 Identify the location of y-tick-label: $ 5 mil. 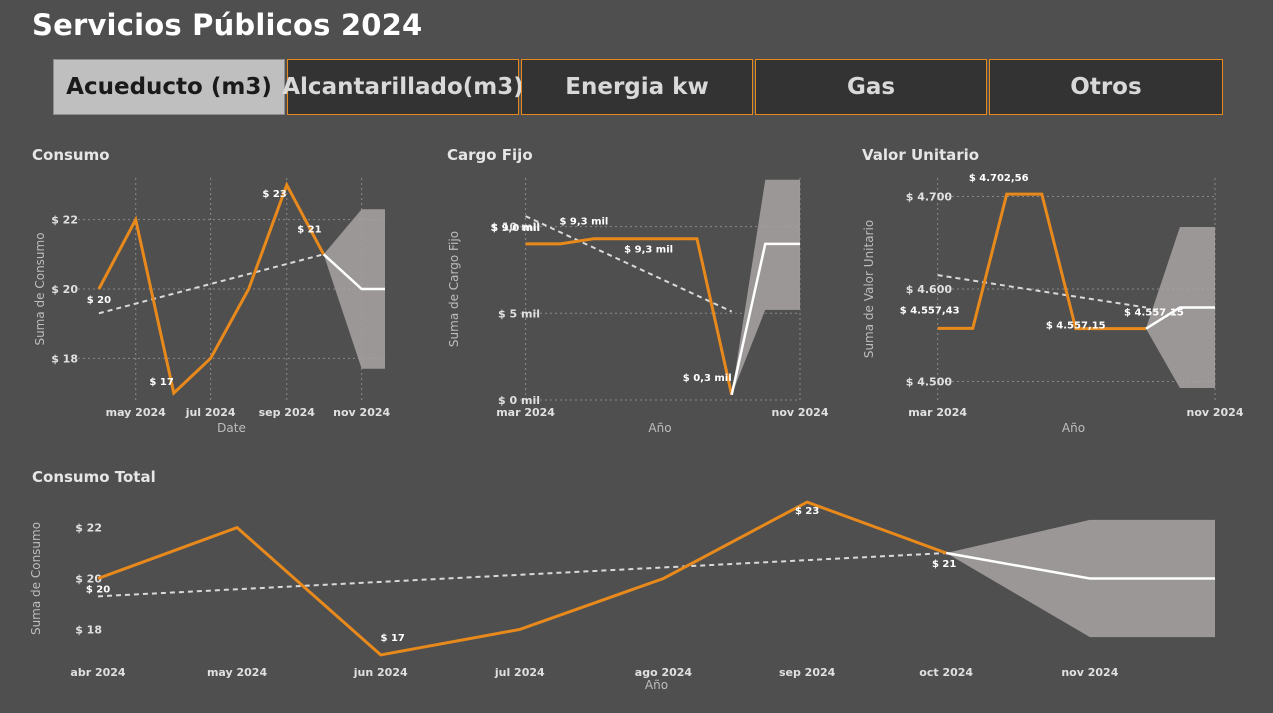
(519, 313).